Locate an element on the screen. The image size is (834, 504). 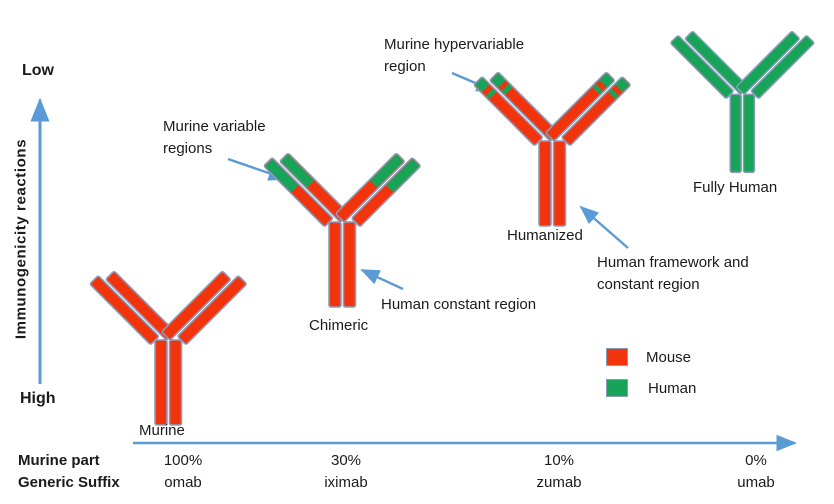
chimeric-antibody-figure is located at coordinates (342, 230).